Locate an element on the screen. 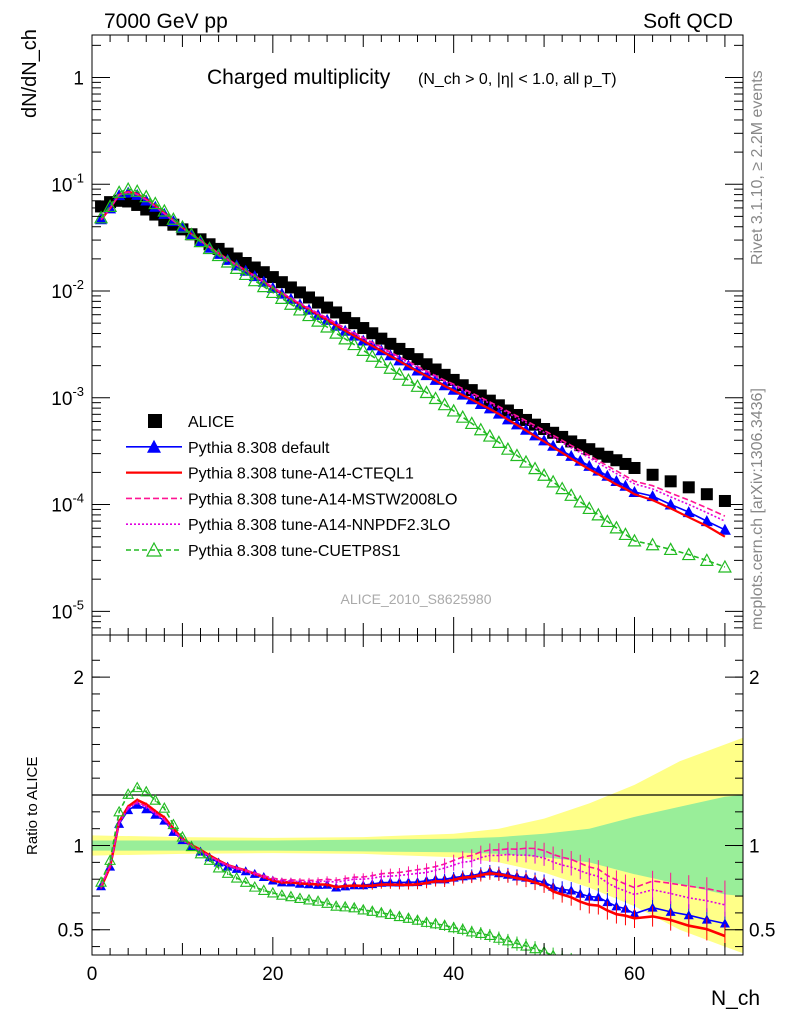 The height and width of the screenshot is (1024, 786). legend-entry: ALICE is located at coordinates (191, 422).